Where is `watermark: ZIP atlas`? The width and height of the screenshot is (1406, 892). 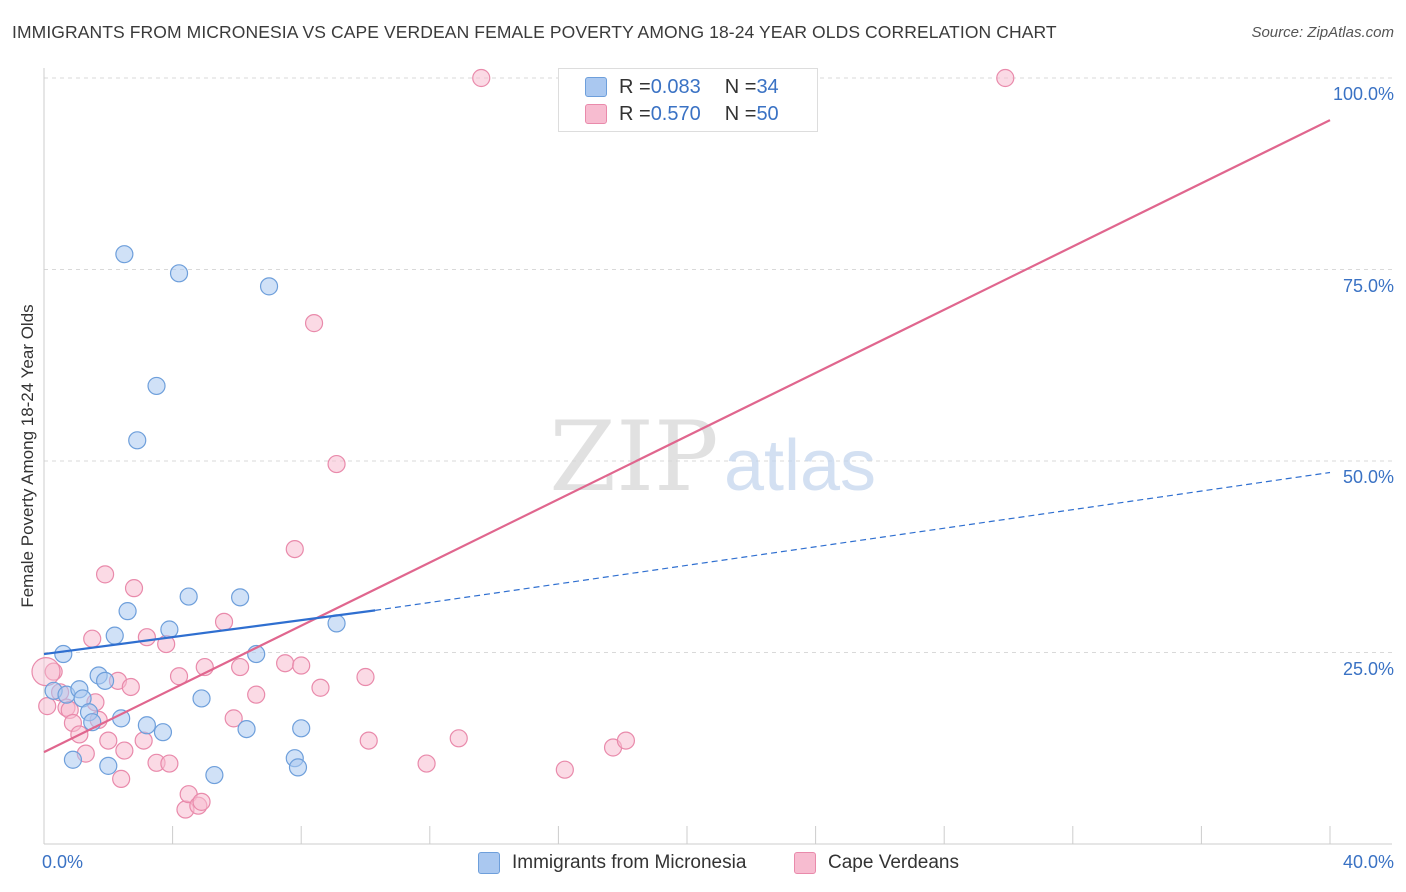
watermark: ZIP atlas is located at coordinates (712, 457).